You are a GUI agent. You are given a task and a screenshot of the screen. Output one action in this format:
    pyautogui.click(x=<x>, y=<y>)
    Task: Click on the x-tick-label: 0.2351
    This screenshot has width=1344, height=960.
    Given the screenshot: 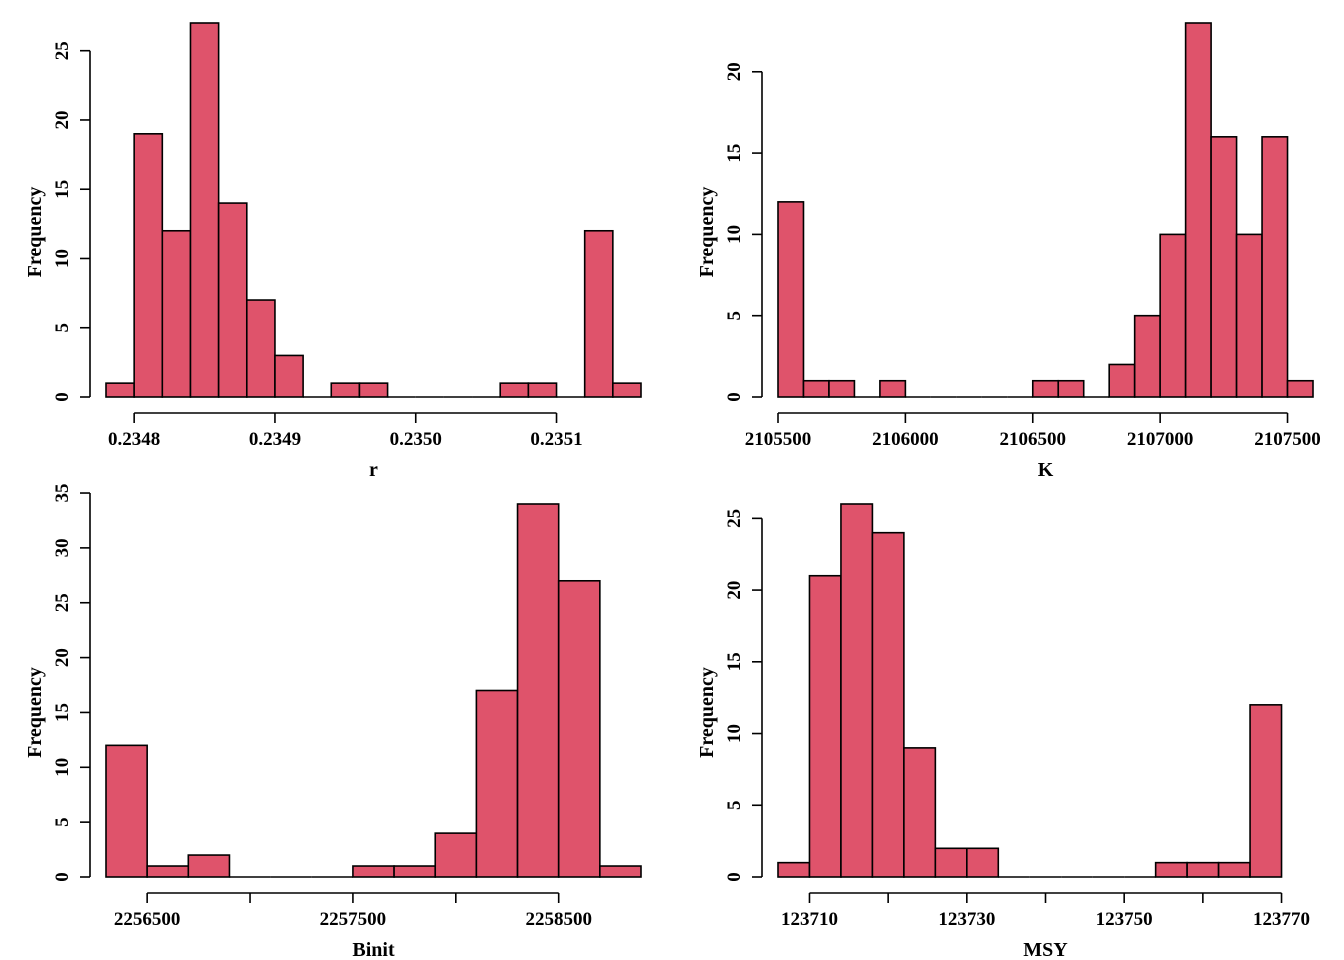 What is the action you would take?
    pyautogui.click(x=556, y=439)
    